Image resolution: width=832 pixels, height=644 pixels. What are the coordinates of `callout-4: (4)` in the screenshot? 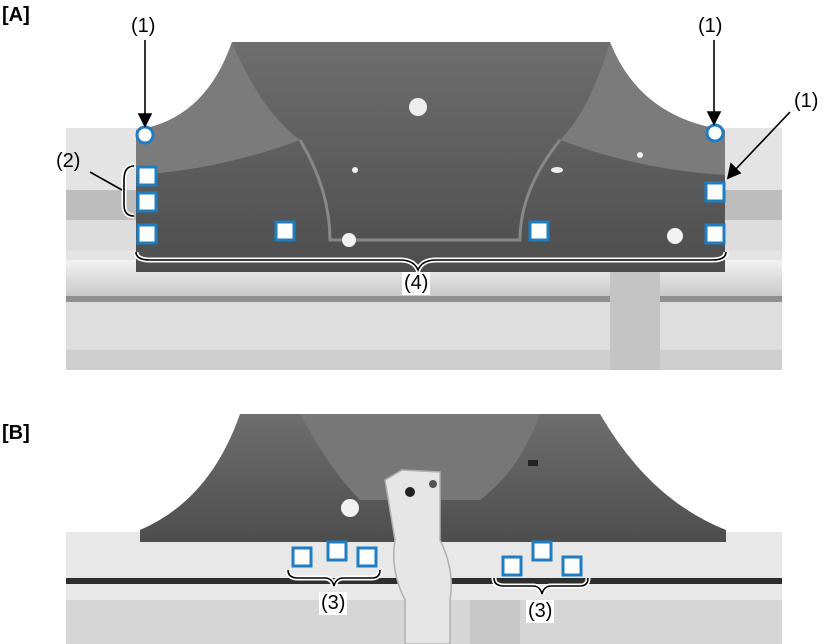 It's located at (416, 283).